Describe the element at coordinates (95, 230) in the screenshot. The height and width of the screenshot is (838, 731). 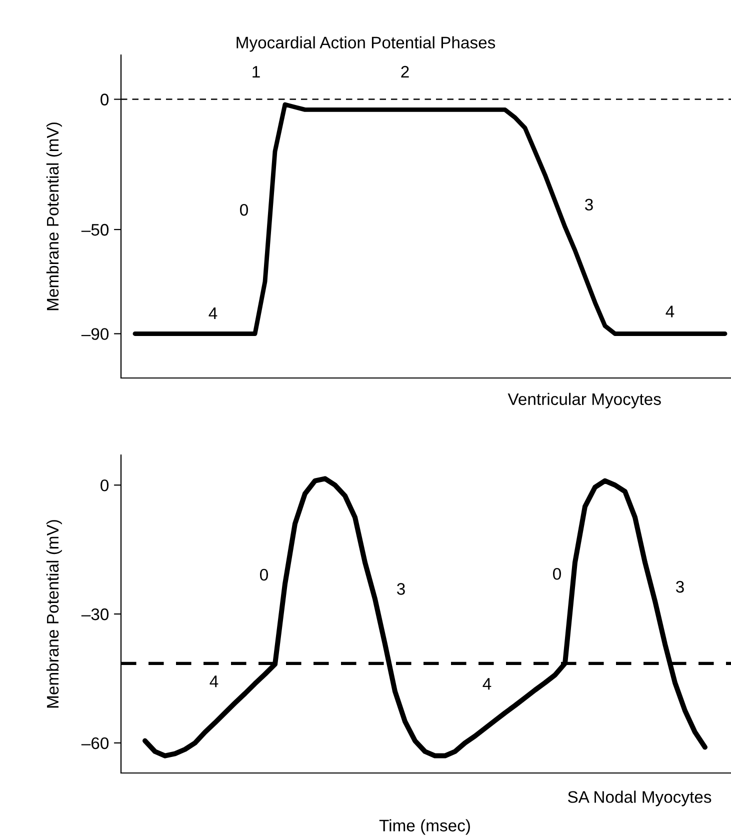
I see `y-tick-label: –50` at that location.